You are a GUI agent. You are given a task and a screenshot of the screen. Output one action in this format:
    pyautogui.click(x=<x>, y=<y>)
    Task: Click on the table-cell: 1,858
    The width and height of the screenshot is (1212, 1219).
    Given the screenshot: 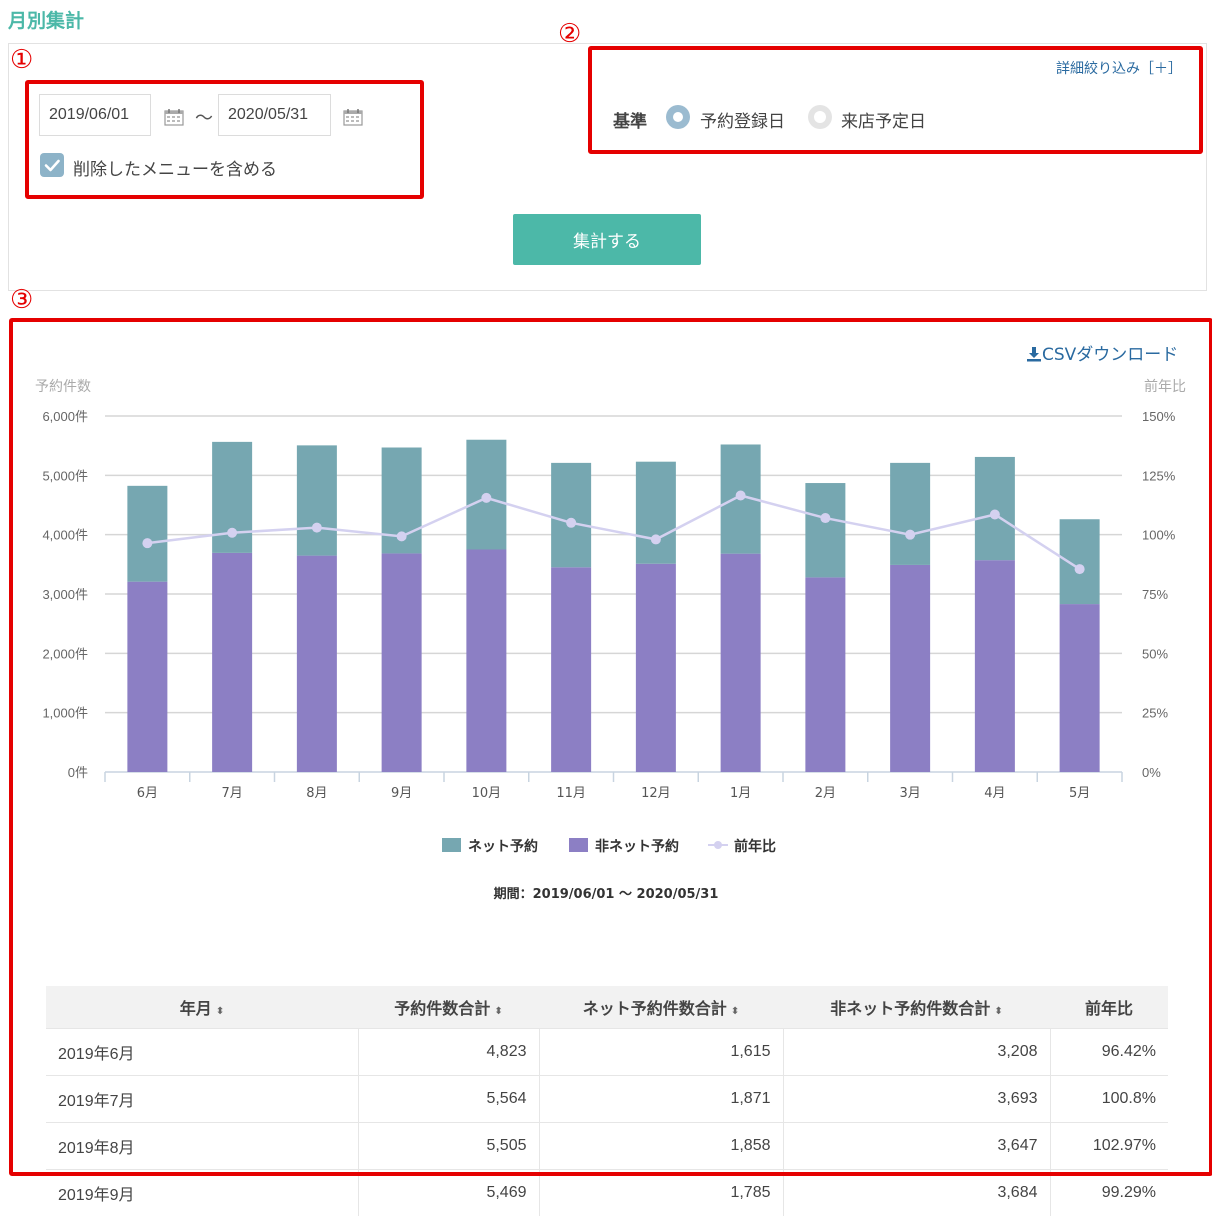 What is the action you would take?
    pyautogui.click(x=661, y=1145)
    